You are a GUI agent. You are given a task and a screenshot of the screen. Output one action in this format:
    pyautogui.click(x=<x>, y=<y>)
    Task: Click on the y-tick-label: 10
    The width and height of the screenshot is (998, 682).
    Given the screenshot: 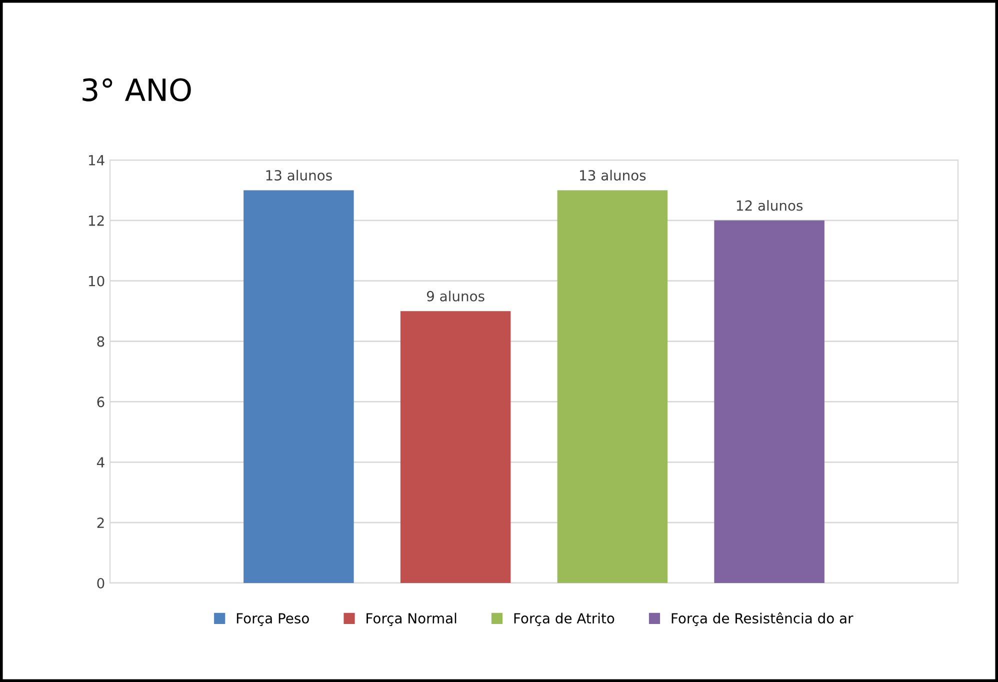 What is the action you would take?
    pyautogui.click(x=96, y=281)
    